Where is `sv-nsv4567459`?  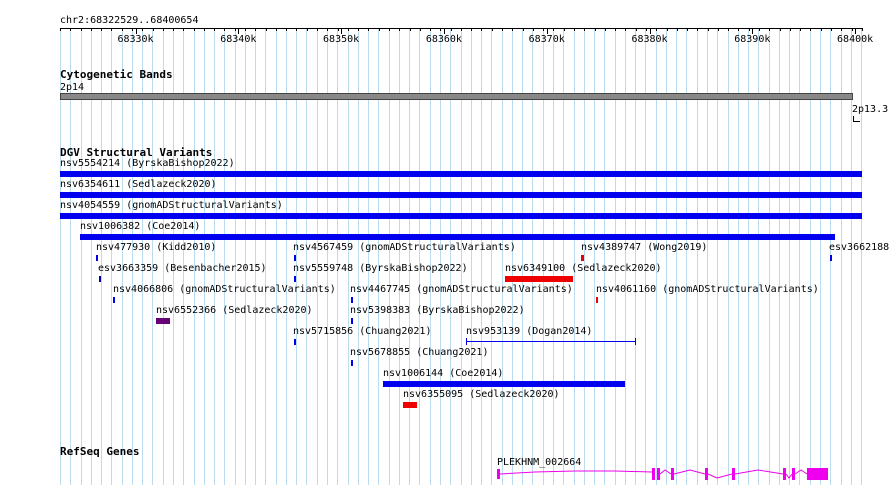
sv-nsv4567459 is located at coordinates (295, 258).